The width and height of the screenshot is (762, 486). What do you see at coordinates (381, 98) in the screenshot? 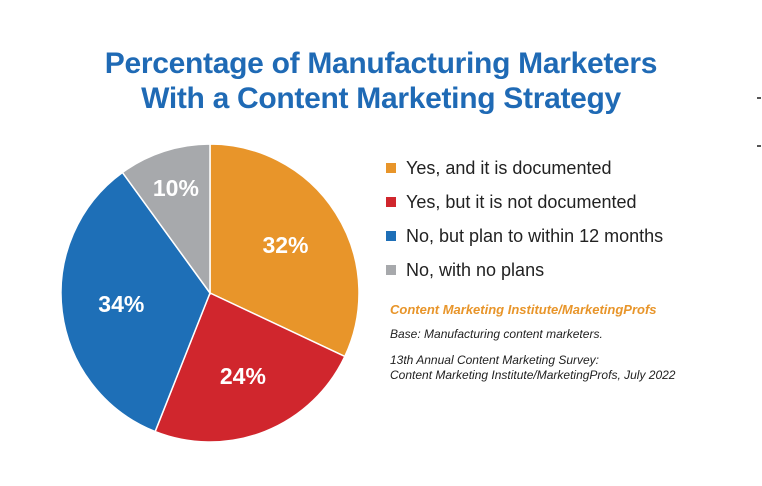
I see `chart-title-line-2: With a Content Marketing Strategy` at bounding box center [381, 98].